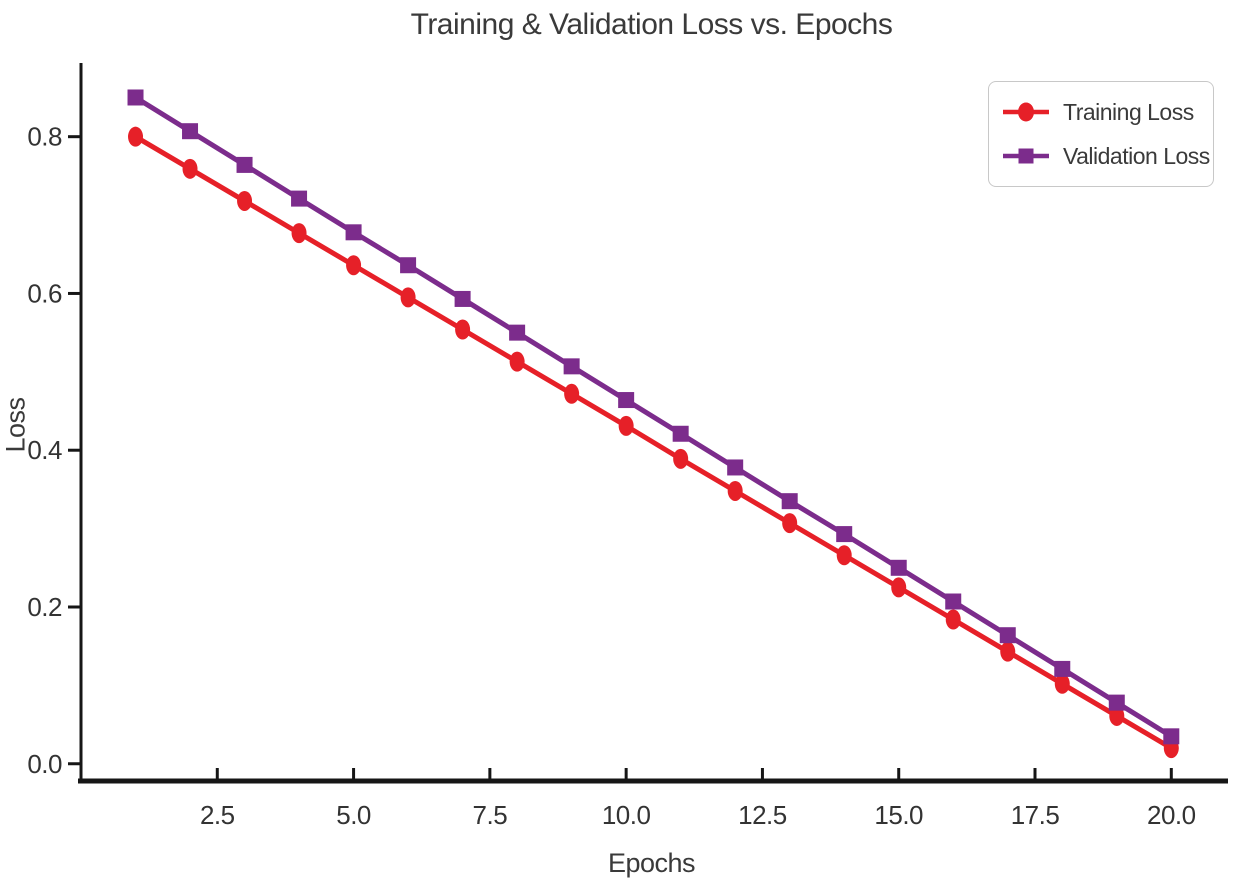 Image resolution: width=1233 pixels, height=892 pixels. I want to click on x-tick-label: 10.0, so click(626, 815).